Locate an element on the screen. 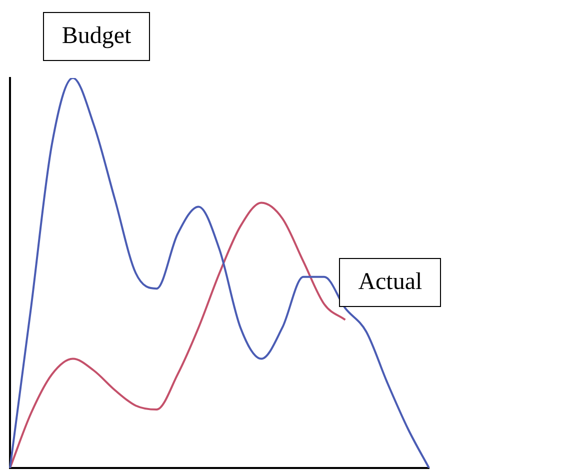  series-label: Actual is located at coordinates (390, 282).